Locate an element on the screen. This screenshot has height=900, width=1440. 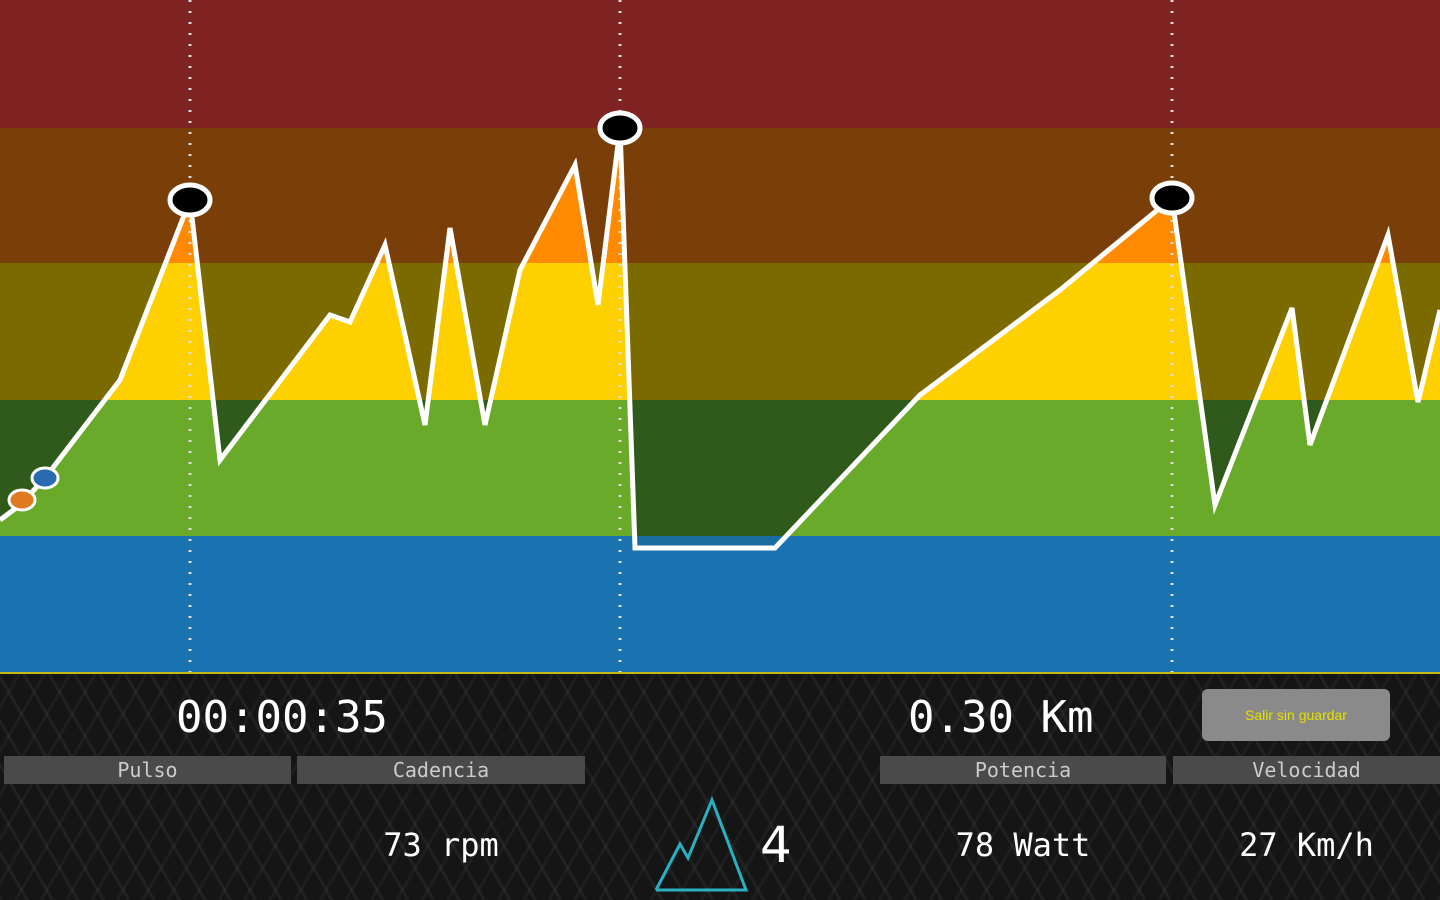
exit-without-saving-button: Salir sin guardar is located at coordinates (1296, 715).